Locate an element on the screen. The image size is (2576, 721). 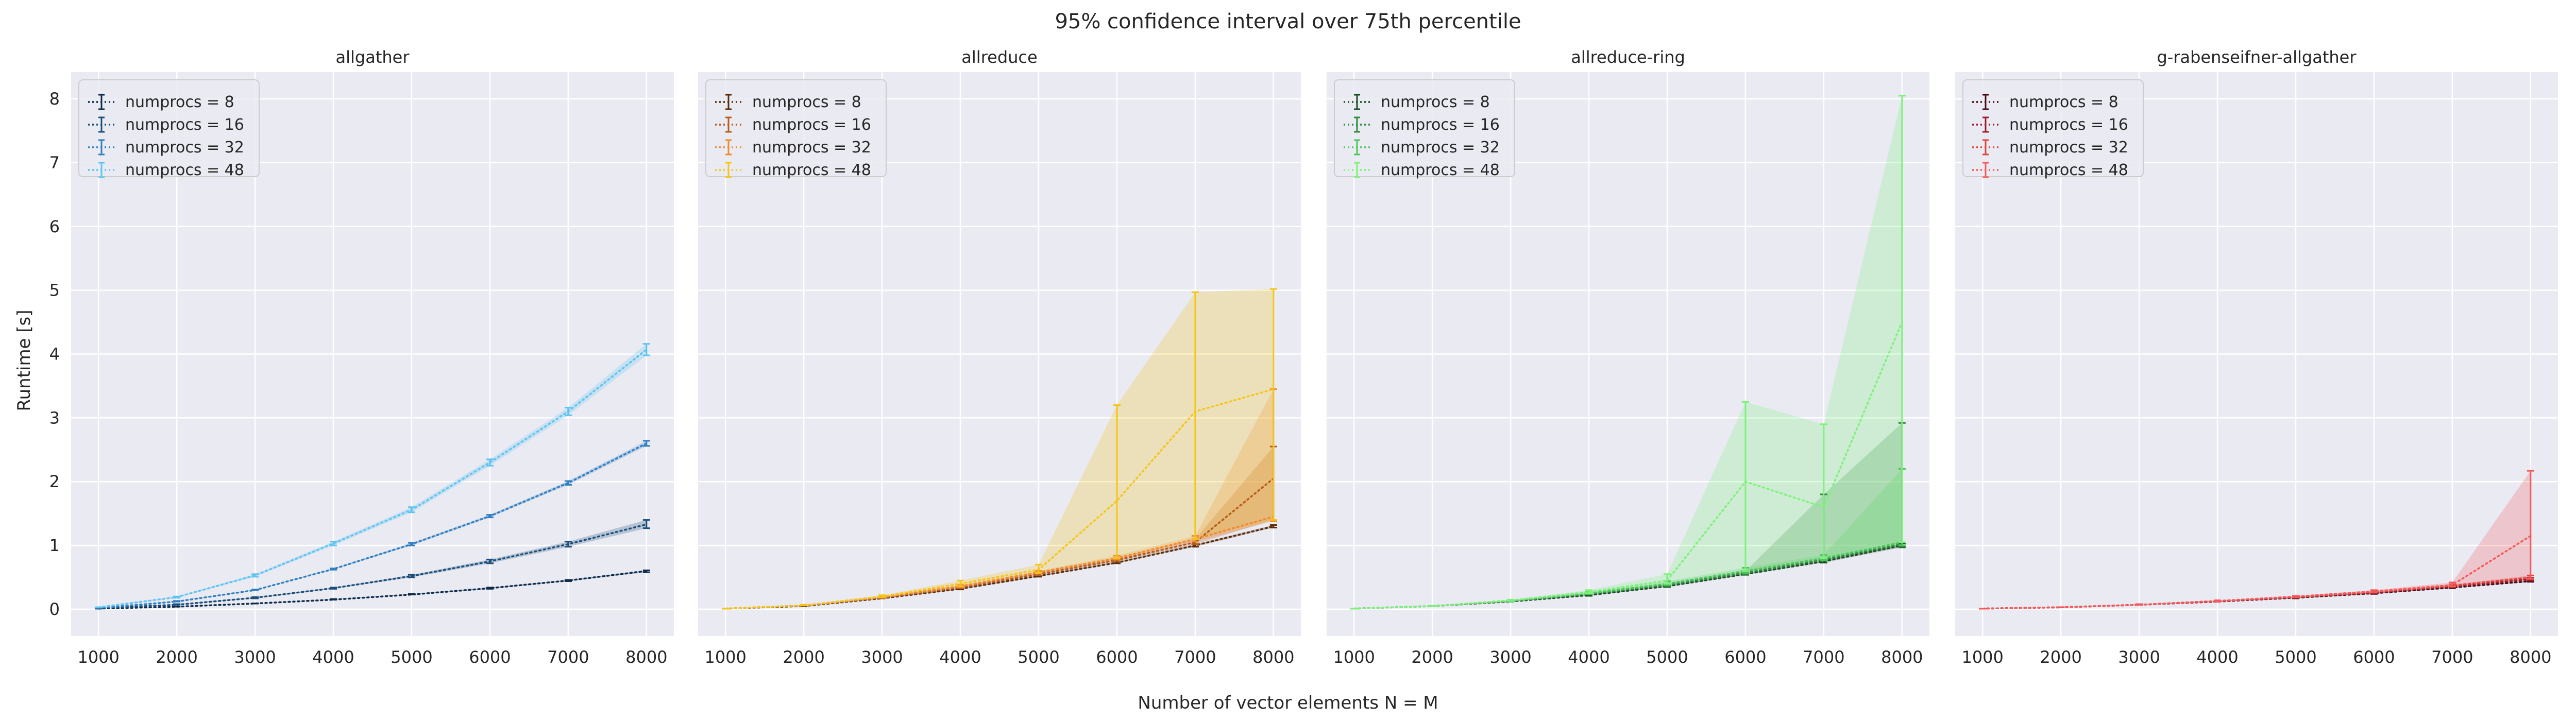
y-axis-label: Runtime [s] is located at coordinates (24, 360).